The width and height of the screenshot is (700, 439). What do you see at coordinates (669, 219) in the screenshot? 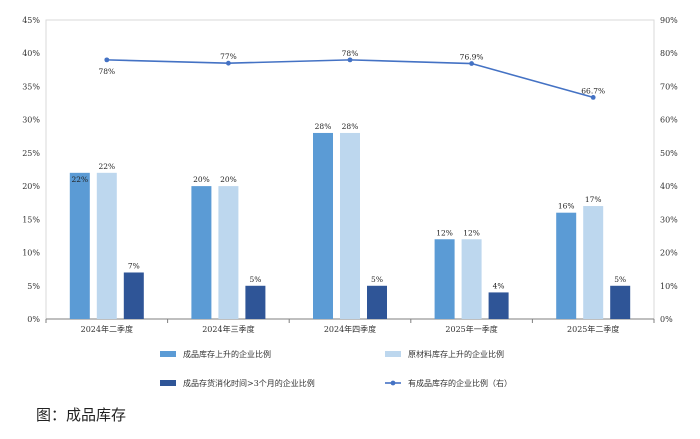
I see `right-y-tick-label: 30%` at bounding box center [669, 219].